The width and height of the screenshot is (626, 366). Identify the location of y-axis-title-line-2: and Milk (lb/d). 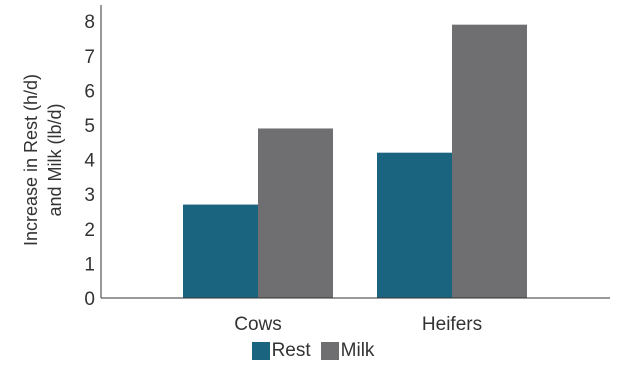
(55, 159).